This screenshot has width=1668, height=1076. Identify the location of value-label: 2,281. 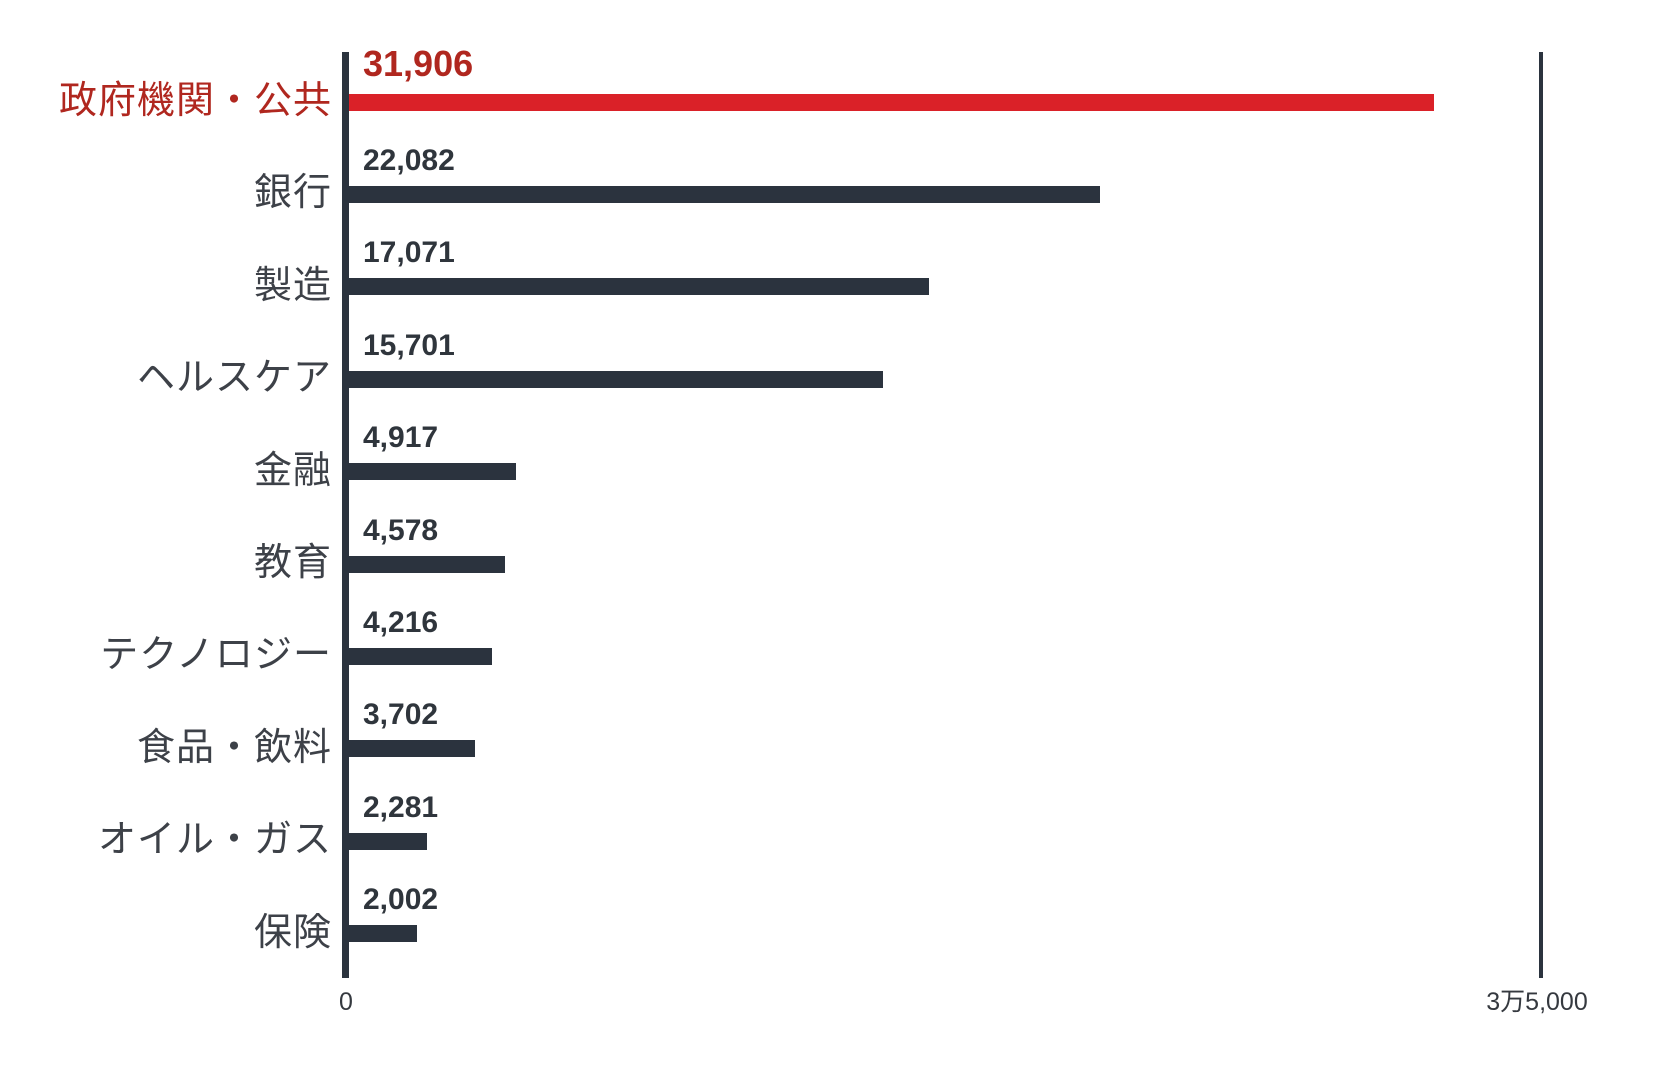
(401, 807).